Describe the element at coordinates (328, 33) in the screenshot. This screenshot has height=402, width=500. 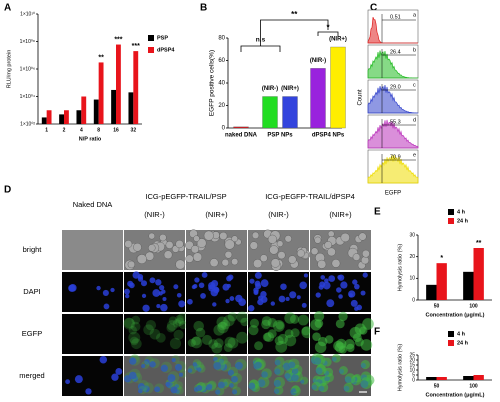
I see `significance-bracket` at that location.